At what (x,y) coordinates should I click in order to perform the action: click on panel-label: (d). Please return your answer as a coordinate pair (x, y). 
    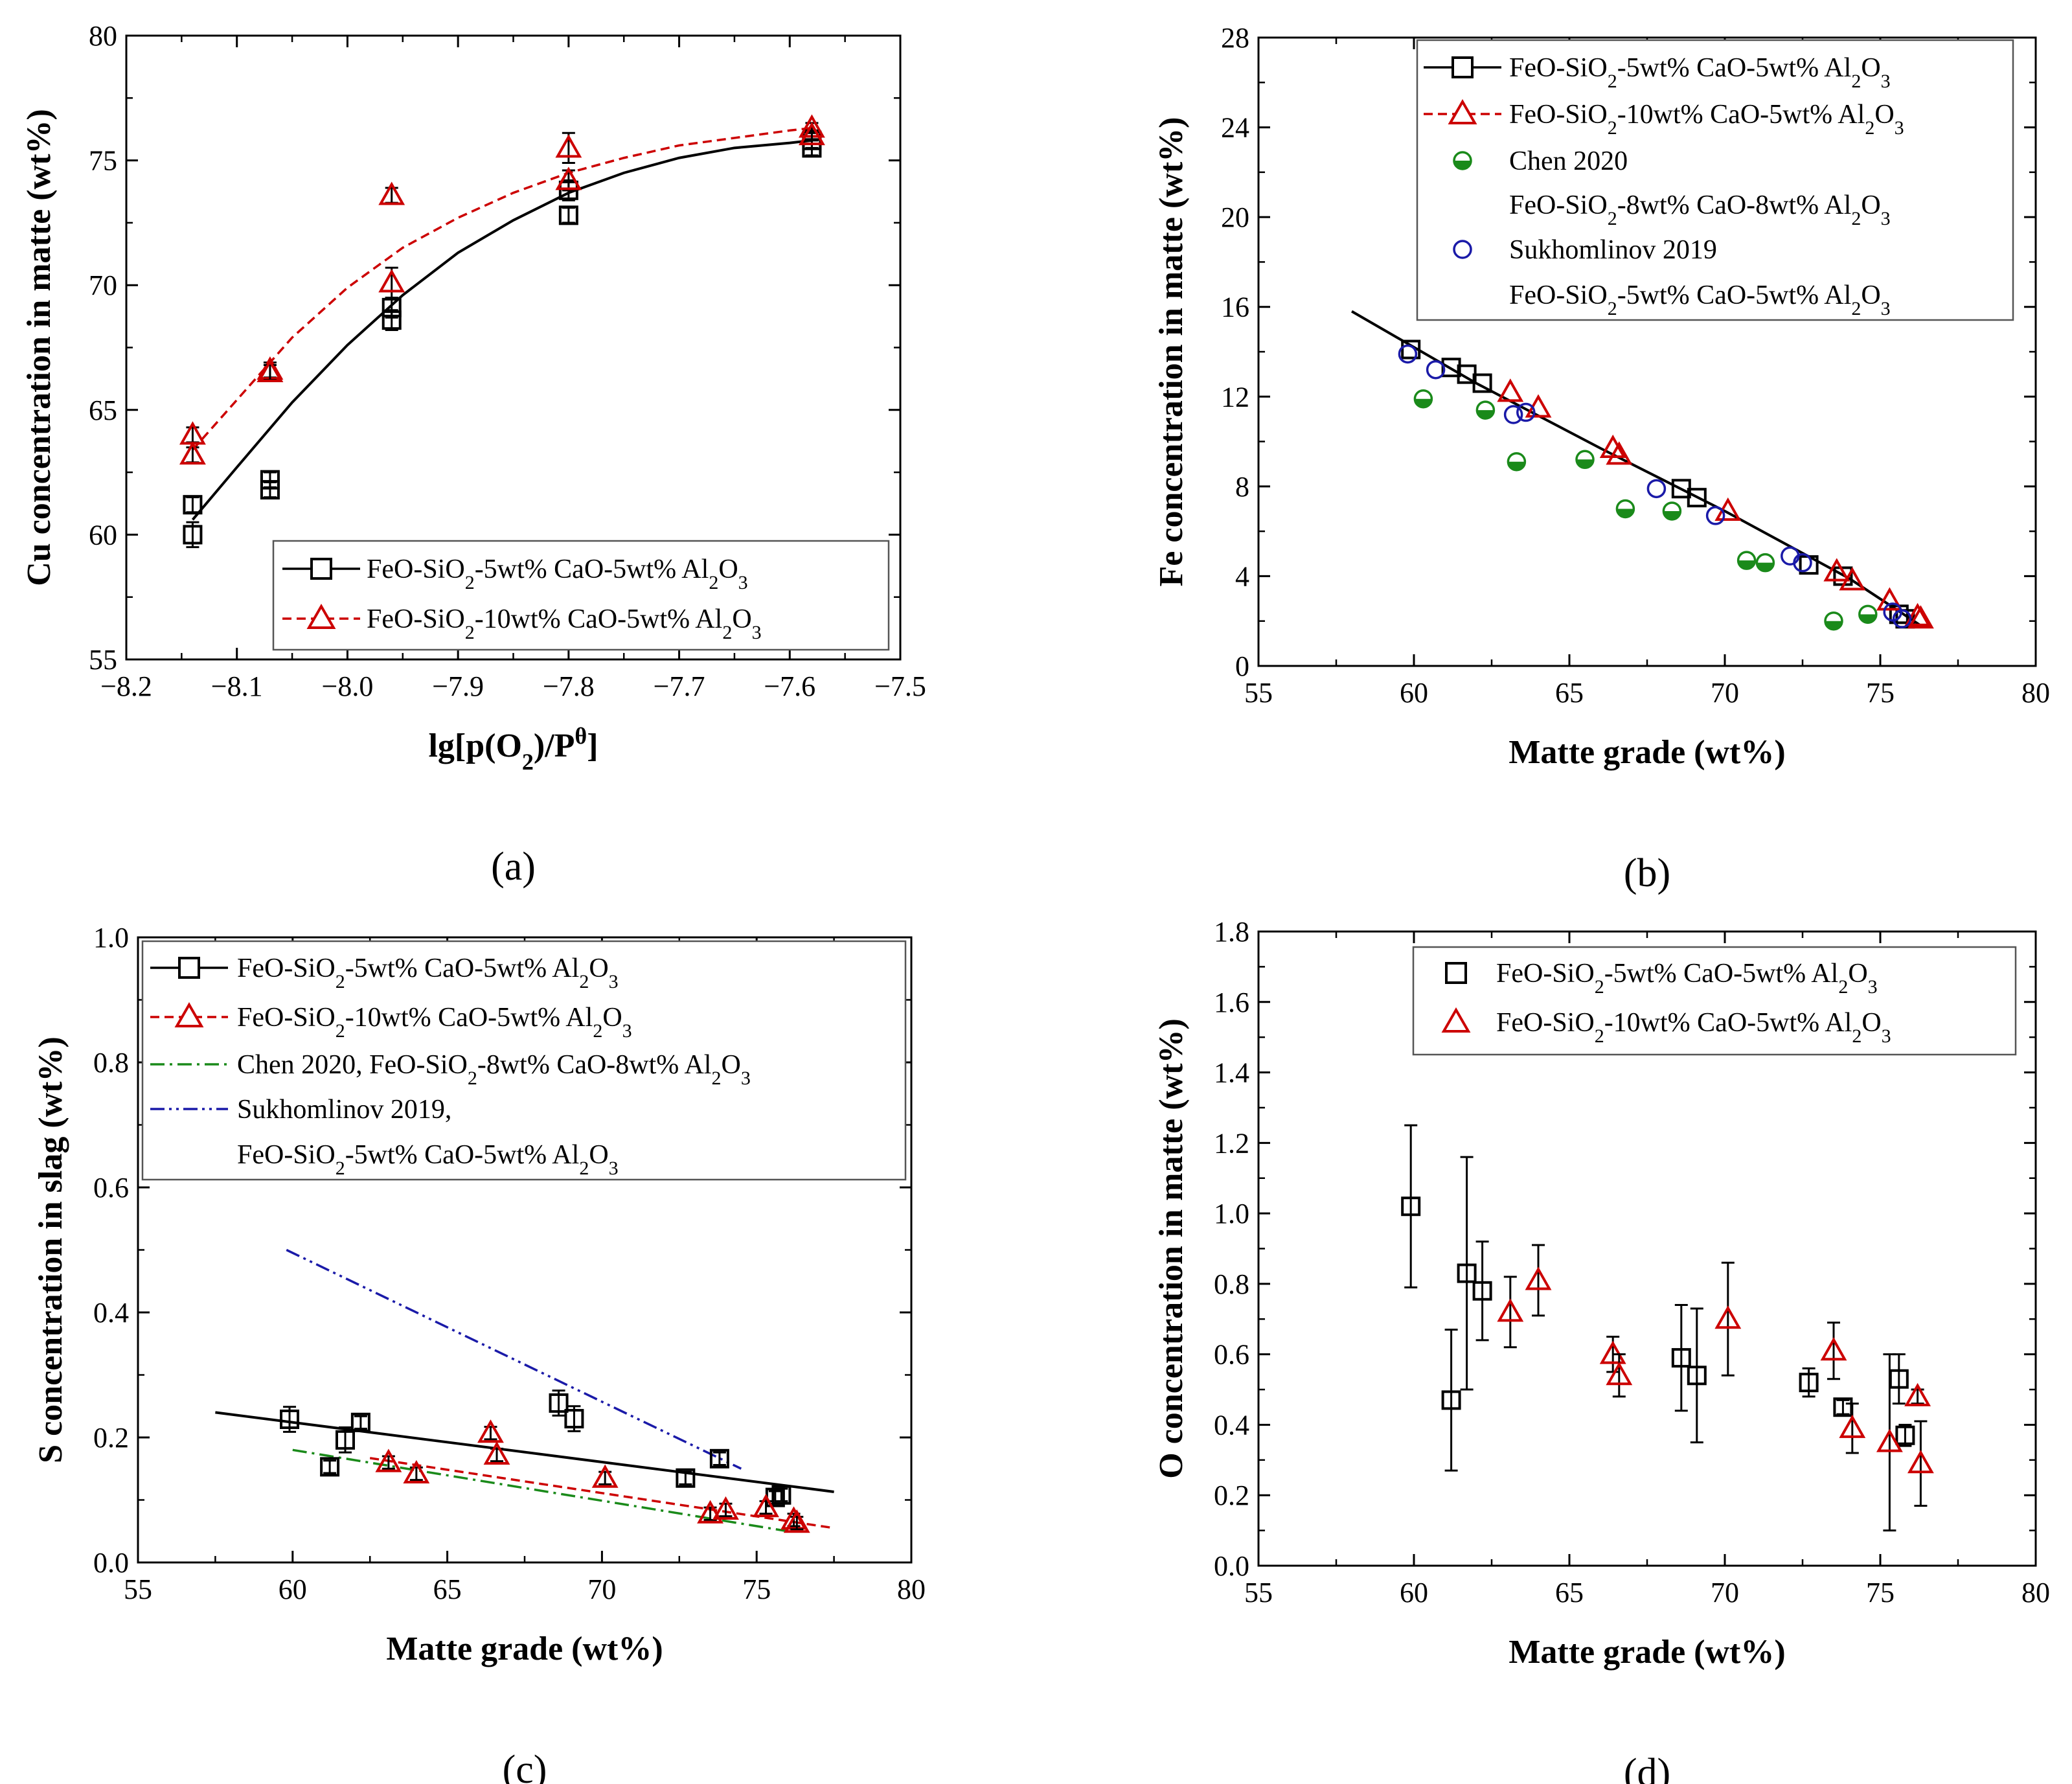
    Looking at the image, I should click on (1647, 1768).